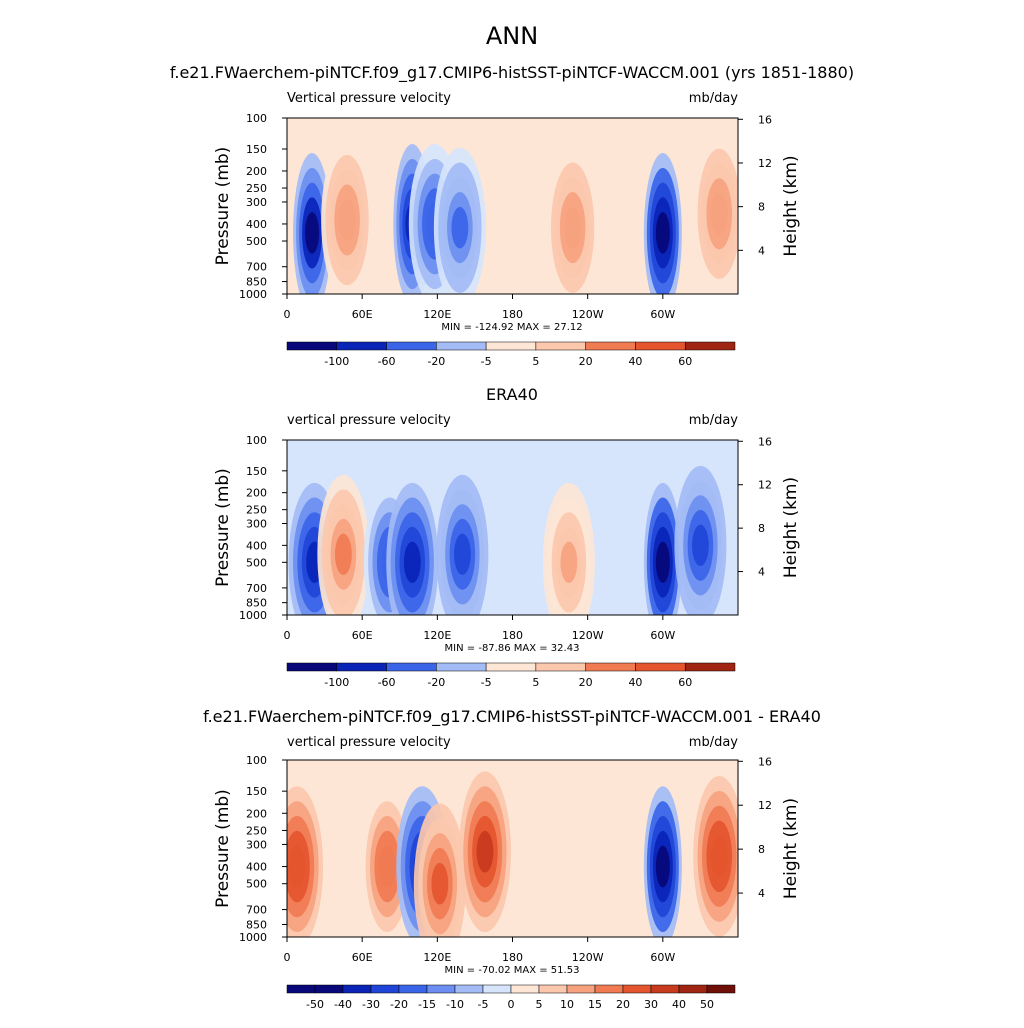 This screenshot has height=1028, width=1024. I want to click on panel-title: ERA40, so click(512, 394).